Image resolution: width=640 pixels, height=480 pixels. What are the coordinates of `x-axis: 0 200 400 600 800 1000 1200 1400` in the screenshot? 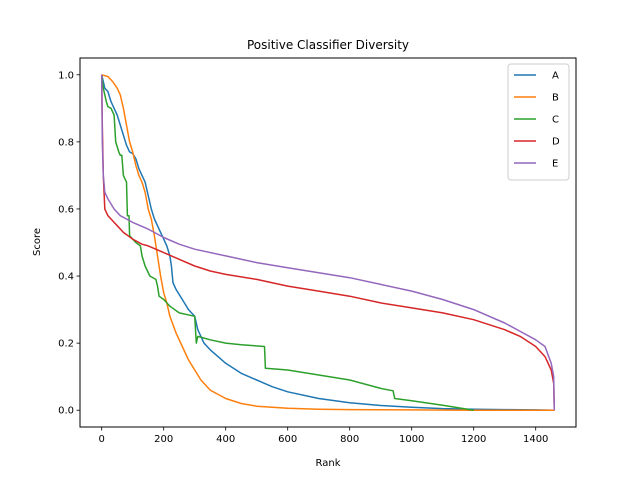 It's located at (323, 436).